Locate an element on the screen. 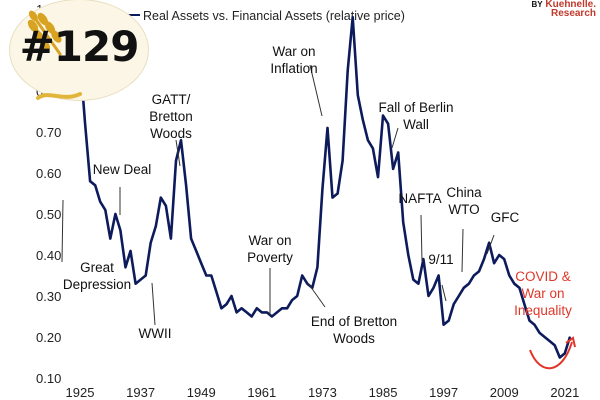 This screenshot has height=400, width=600. covid-arrow-head is located at coordinates (570, 342).